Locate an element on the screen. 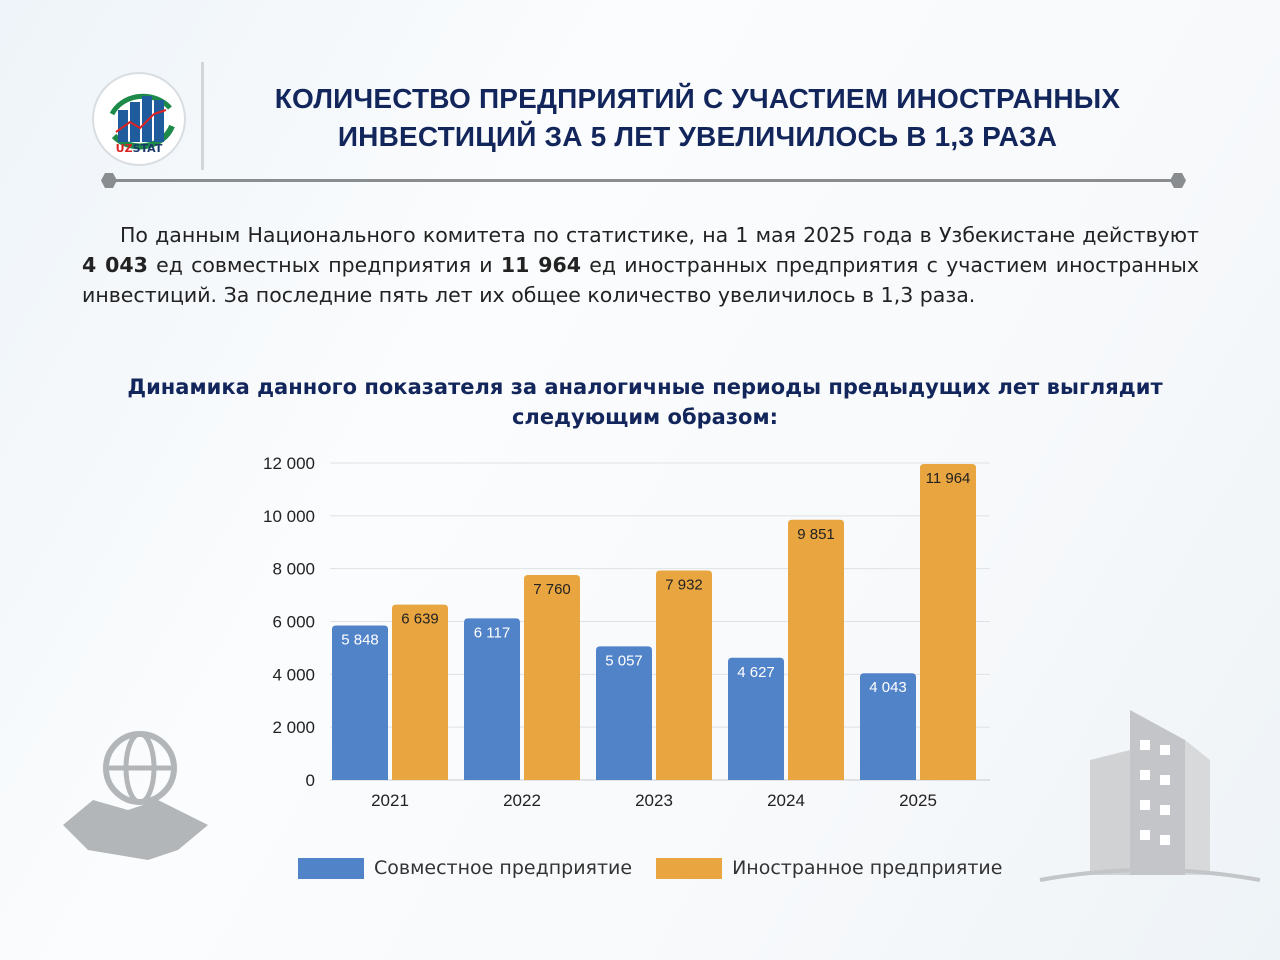  y-tick-label: 2 000 is located at coordinates (293, 727).